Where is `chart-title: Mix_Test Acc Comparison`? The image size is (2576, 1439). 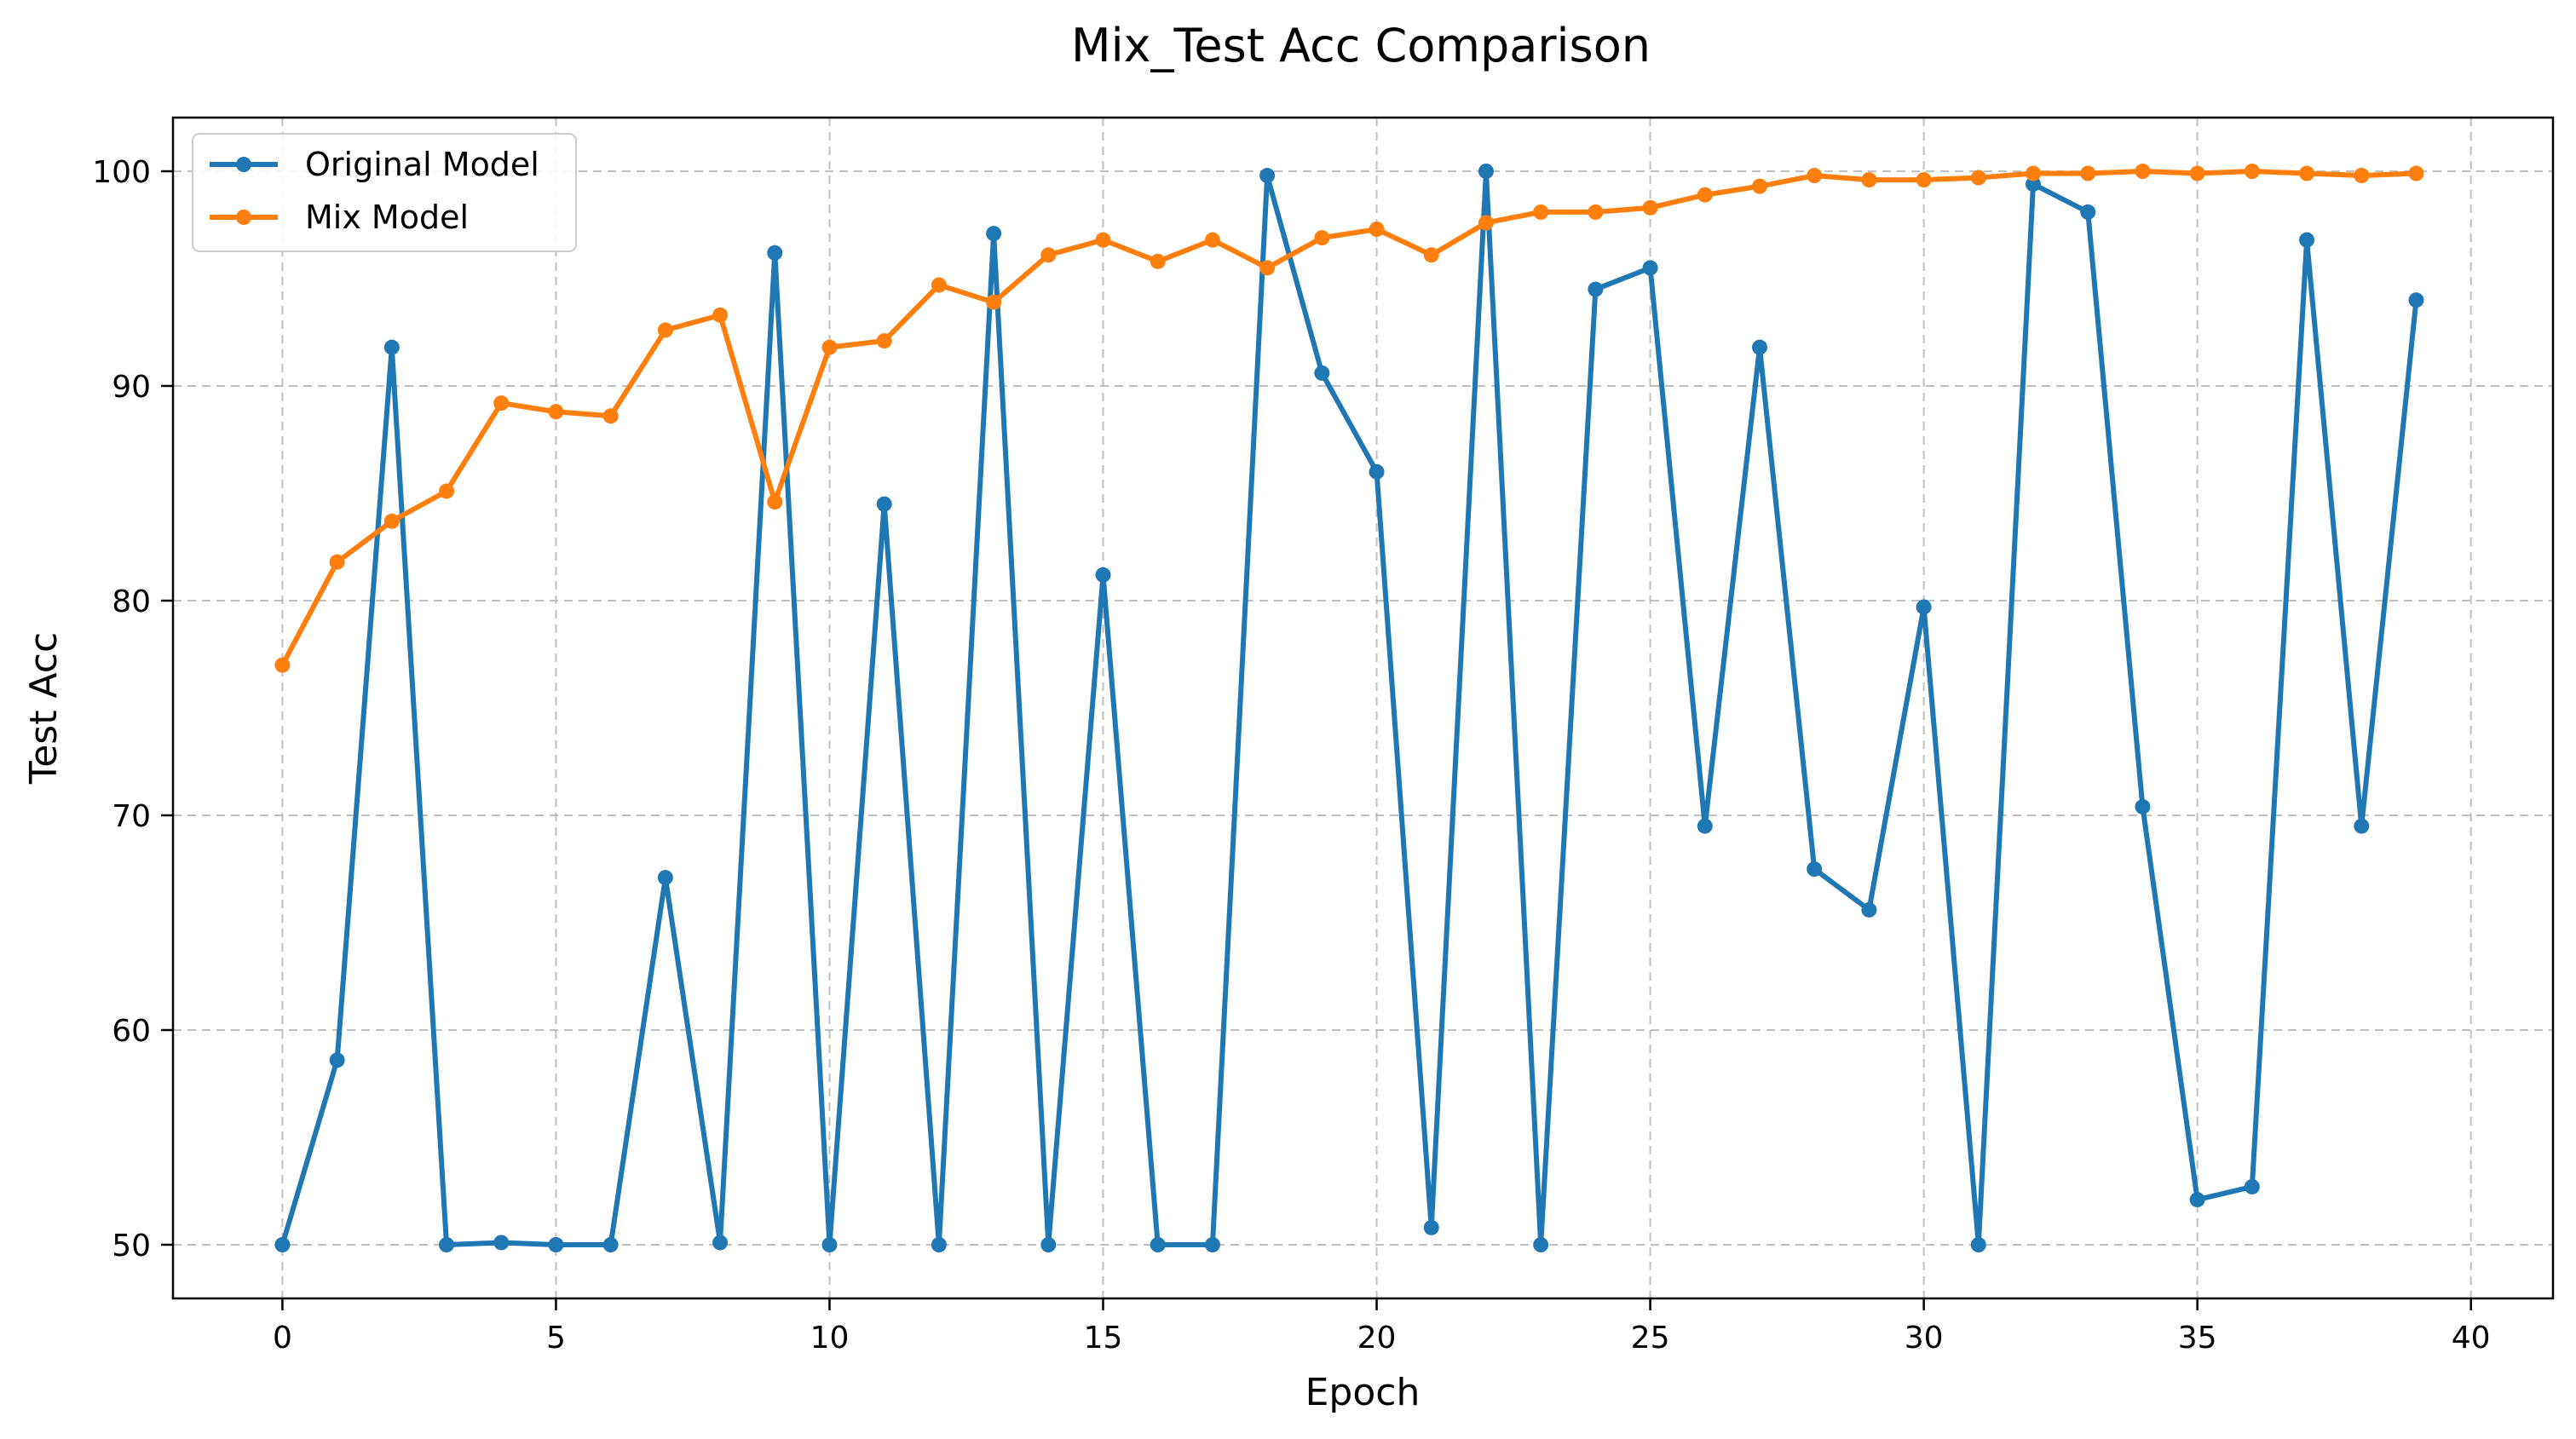 chart-title: Mix_Test Acc Comparison is located at coordinates (1361, 45).